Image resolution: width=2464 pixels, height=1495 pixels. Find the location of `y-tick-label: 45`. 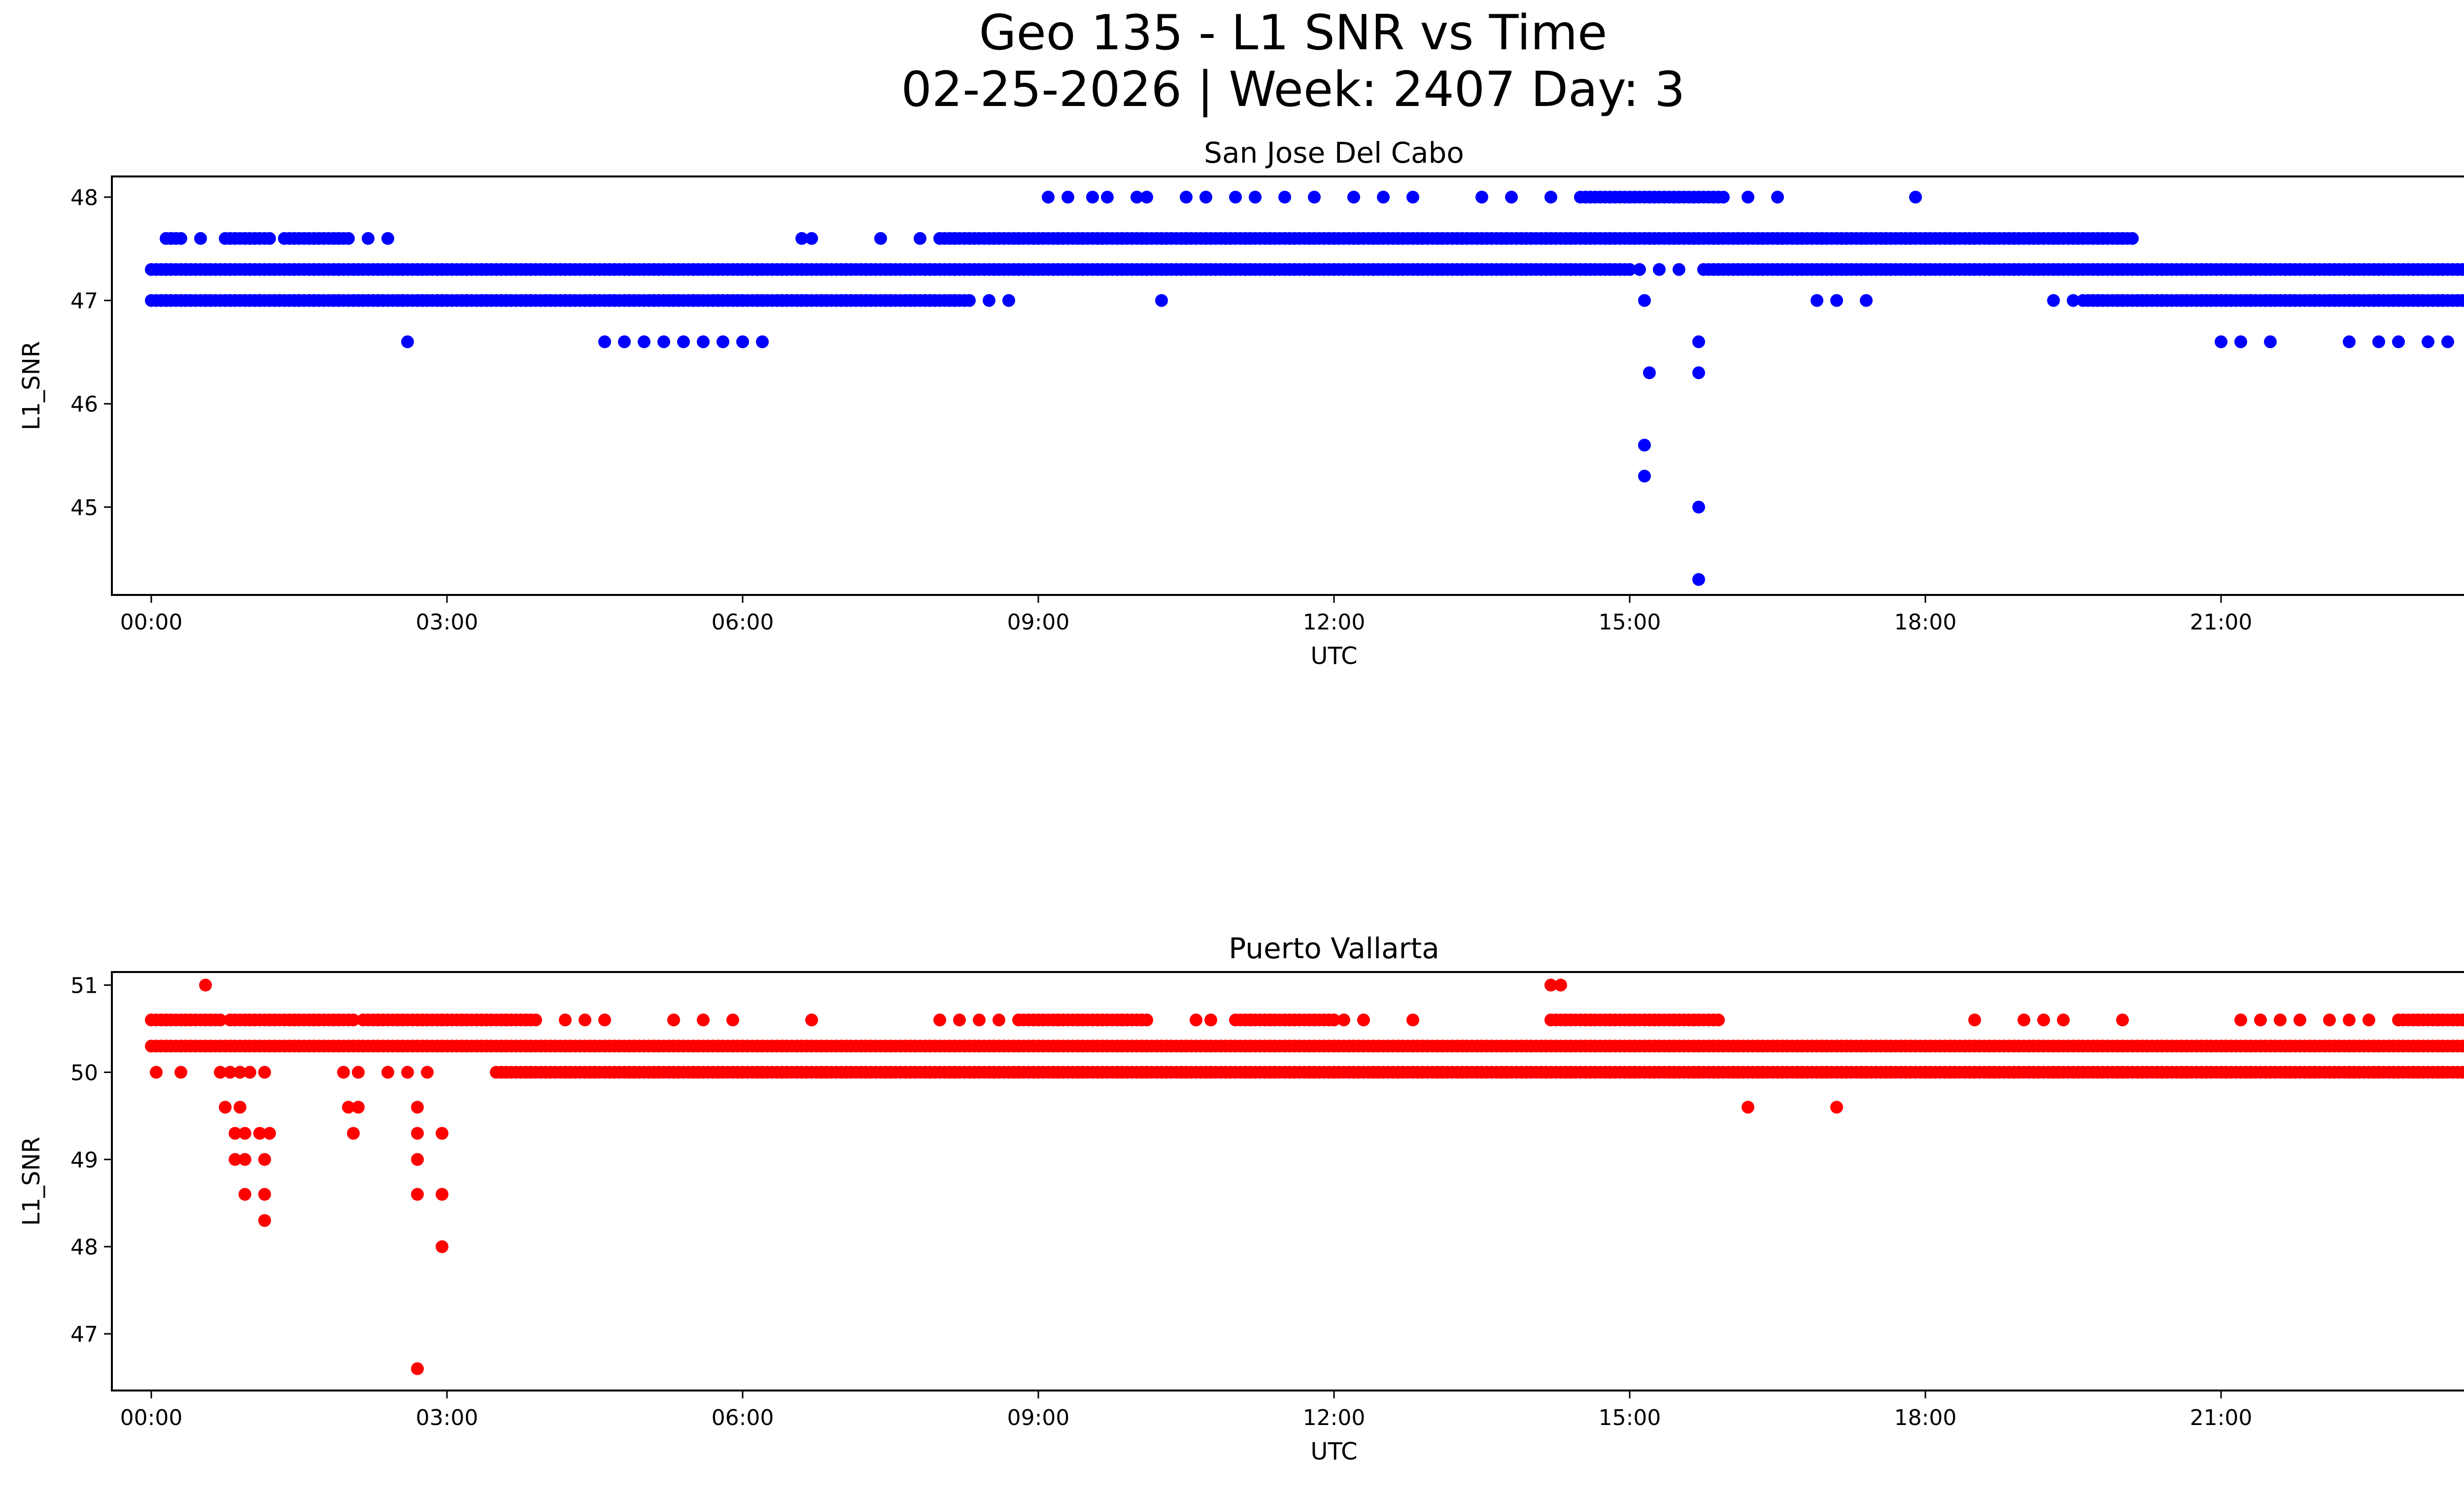

y-tick-label: 45 is located at coordinates (84, 508).